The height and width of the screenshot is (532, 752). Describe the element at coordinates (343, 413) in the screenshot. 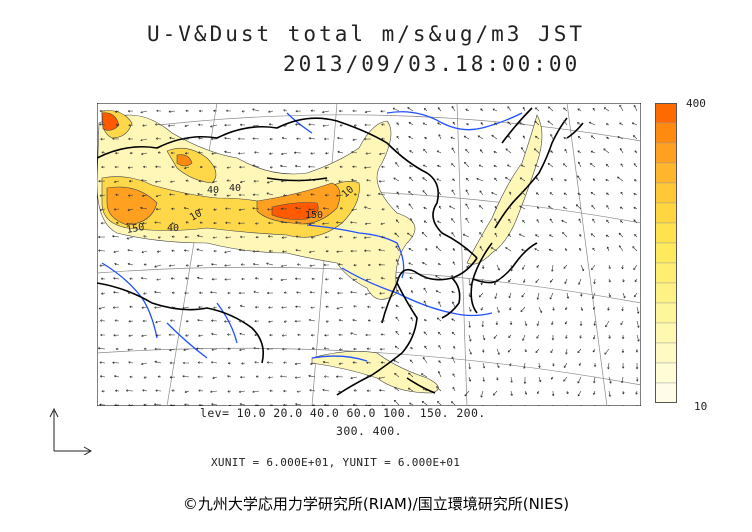

I see `contour-levels-line1: lev= 10.0 20.0 40.0 60.0 100. 150. 200.` at that location.